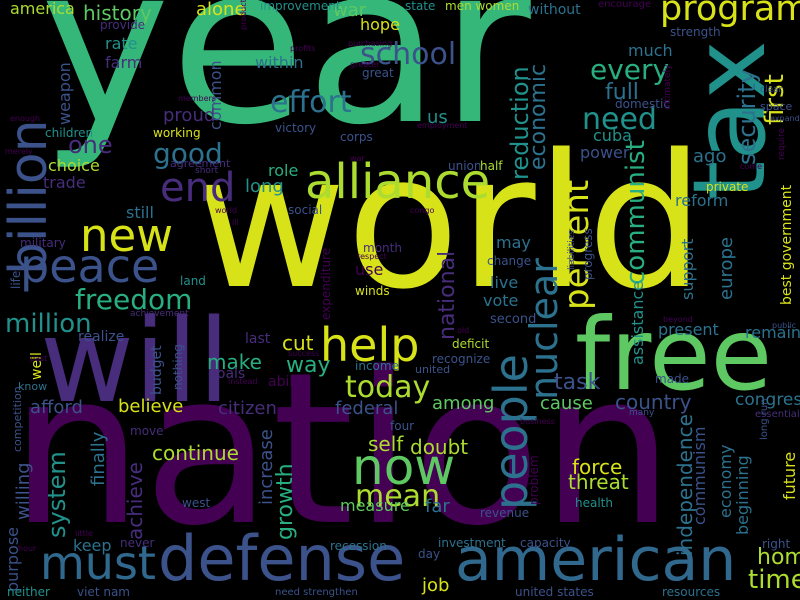 The image size is (800, 600). What do you see at coordinates (147, 431) in the screenshot?
I see `cloud-word: move` at bounding box center [147, 431].